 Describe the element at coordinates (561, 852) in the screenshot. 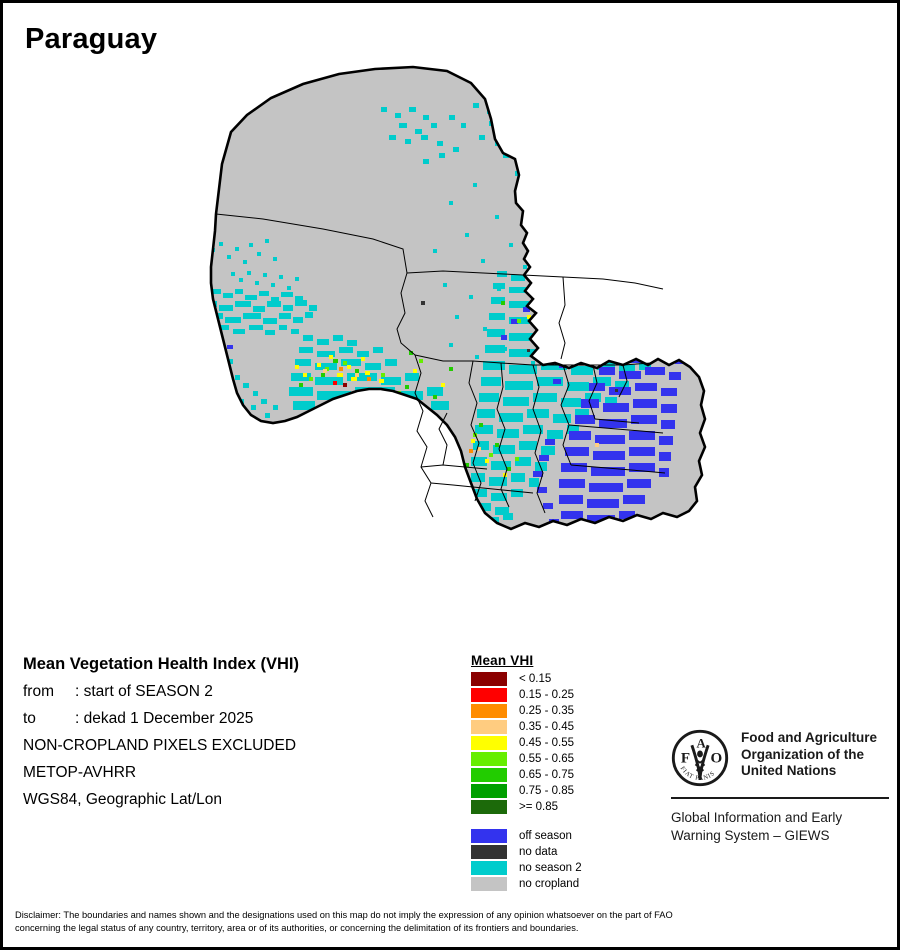

I see `legend-special-row: no data` at that location.